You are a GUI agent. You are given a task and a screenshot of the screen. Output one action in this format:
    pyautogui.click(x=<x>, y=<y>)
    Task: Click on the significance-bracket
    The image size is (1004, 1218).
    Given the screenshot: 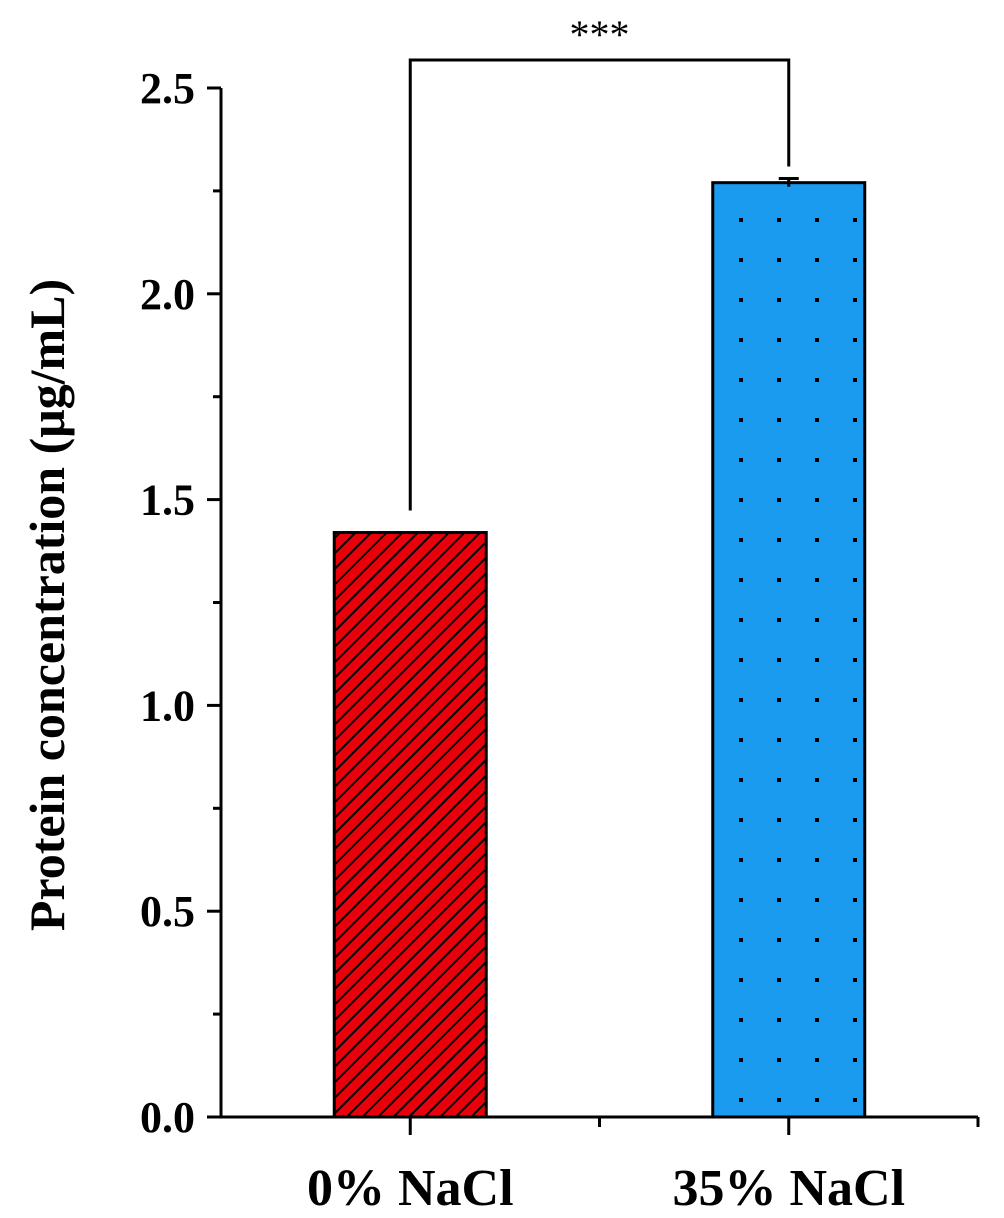 What is the action you would take?
    pyautogui.click(x=599, y=284)
    